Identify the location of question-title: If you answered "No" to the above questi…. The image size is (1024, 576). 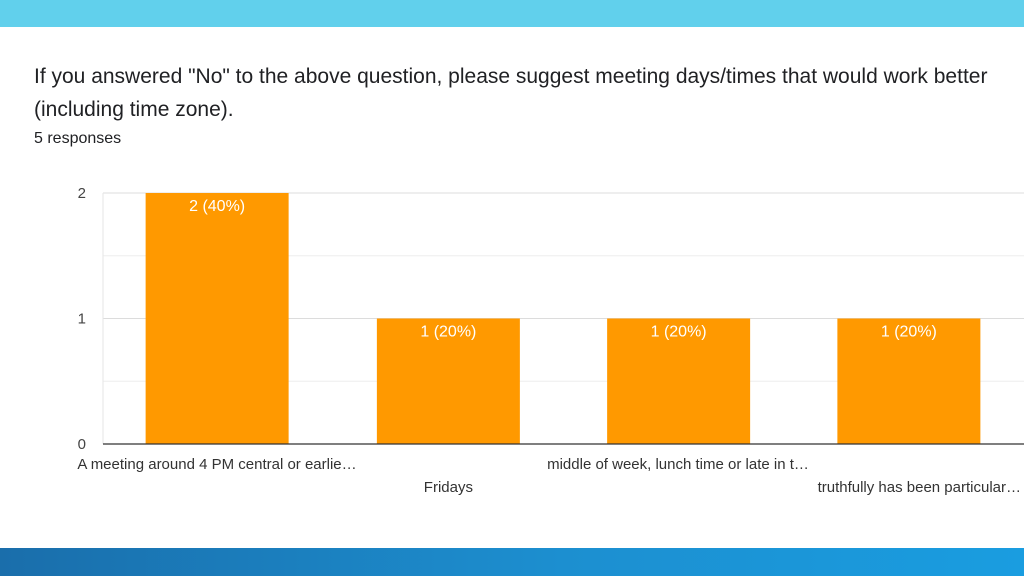
(511, 93).